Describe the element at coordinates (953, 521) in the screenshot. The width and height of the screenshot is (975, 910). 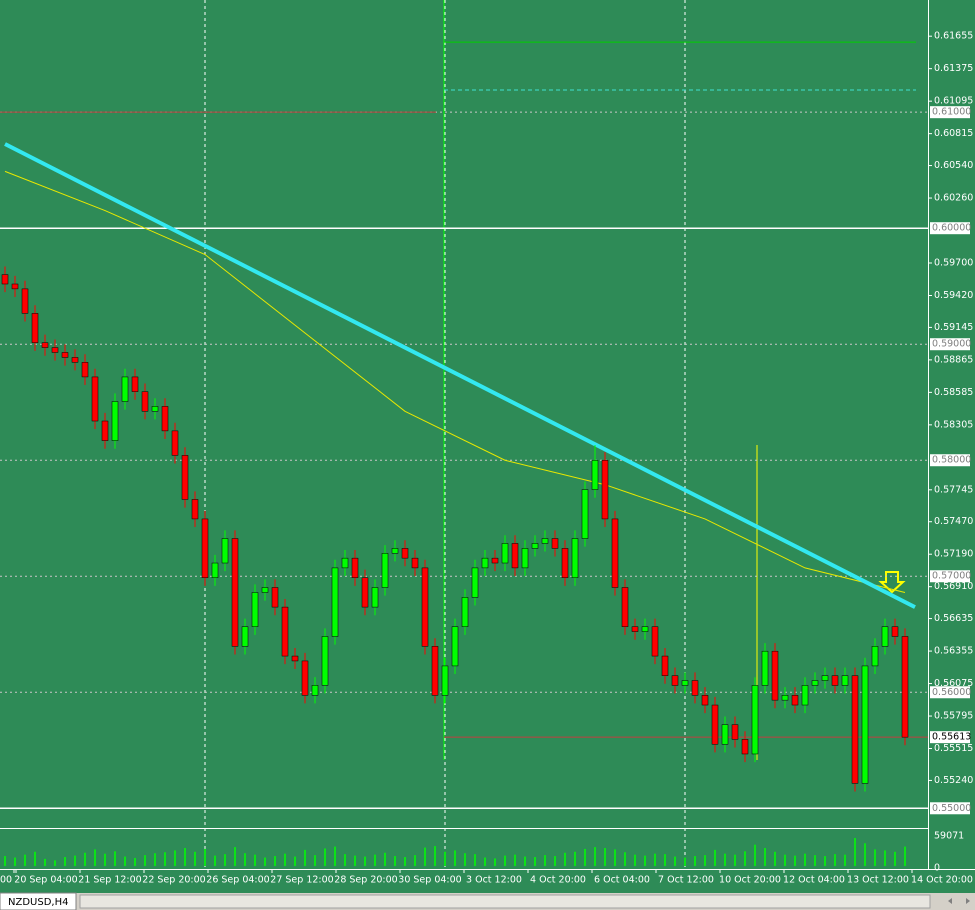
I see `y-tick-label: 0.57470` at that location.